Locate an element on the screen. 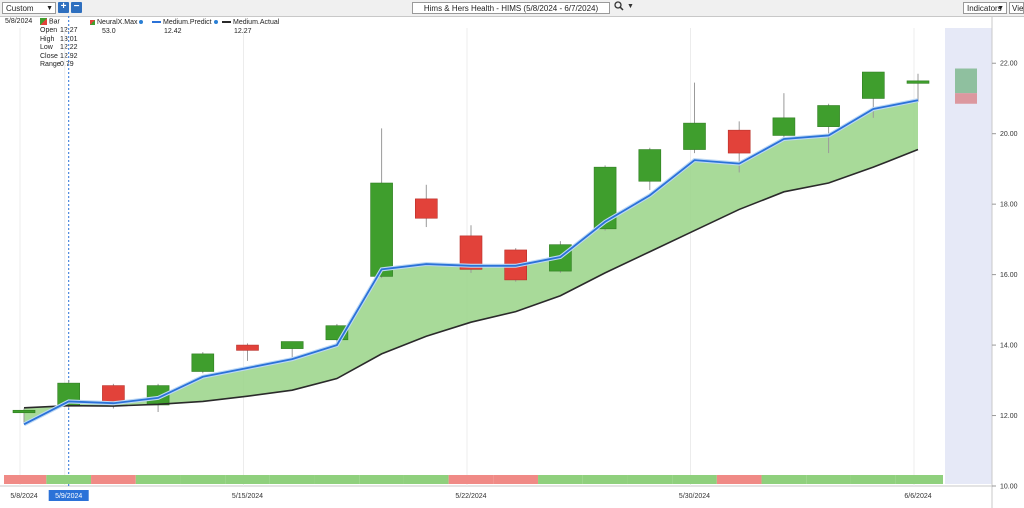 This screenshot has width=1024, height=508. info-panel: 5/8/2024 is located at coordinates (18, 22).